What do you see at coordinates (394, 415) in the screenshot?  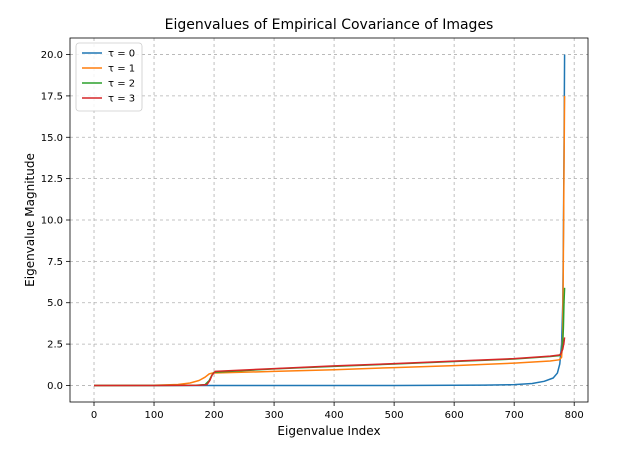 I see `x-tick-label: 500` at bounding box center [394, 415].